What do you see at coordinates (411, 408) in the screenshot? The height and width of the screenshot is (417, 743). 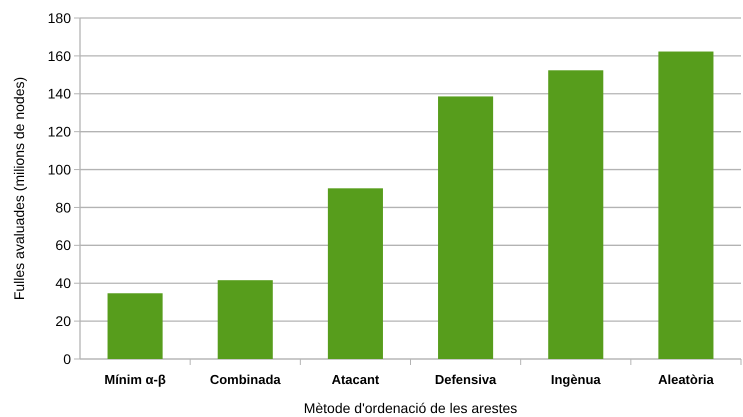 I see `x-axis-title: Mètode d'ordenació de les arestes` at bounding box center [411, 408].